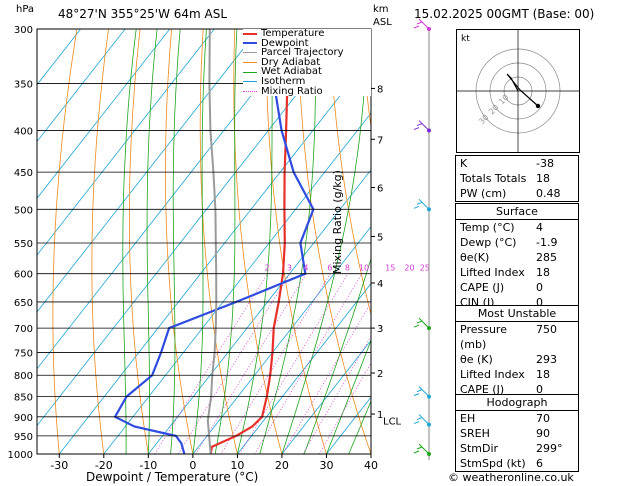 The width and height of the screenshot is (629, 486). I want to click on row-label: EH, so click(468, 418).